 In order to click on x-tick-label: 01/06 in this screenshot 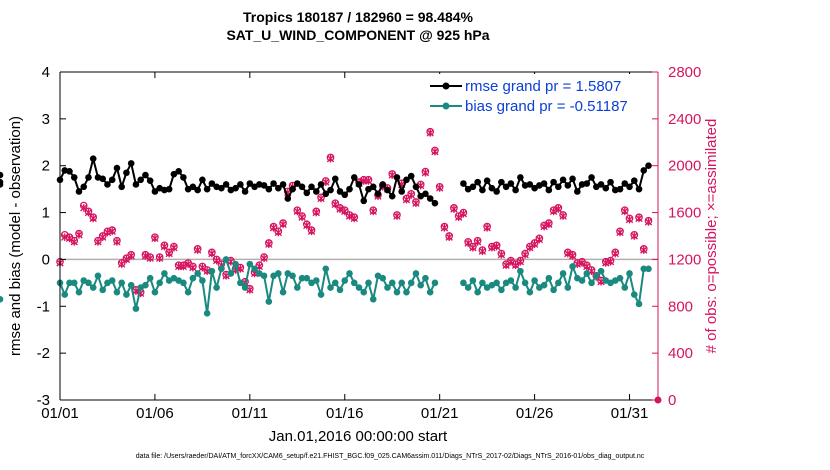, I will do `click(155, 413)`.